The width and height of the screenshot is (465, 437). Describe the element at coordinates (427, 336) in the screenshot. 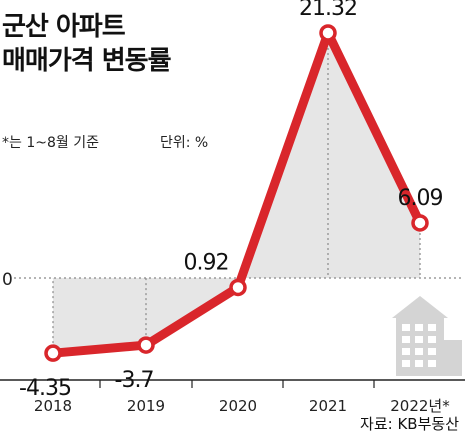

I see `building-icon-group` at that location.